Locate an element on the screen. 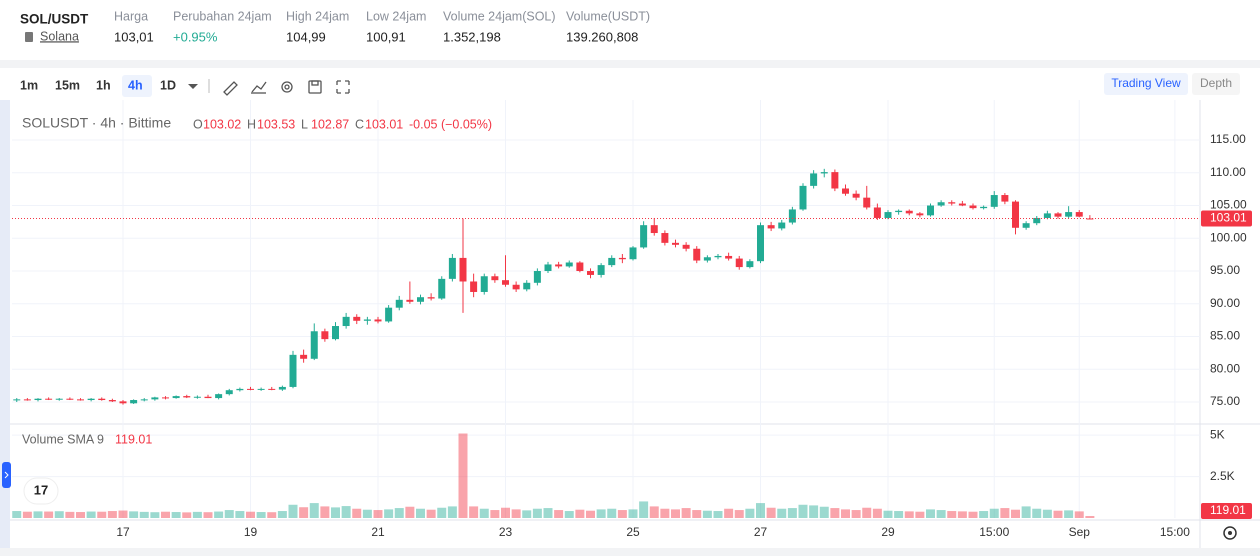 This screenshot has width=1260, height=556. interval-button: 1h is located at coordinates (103, 85).